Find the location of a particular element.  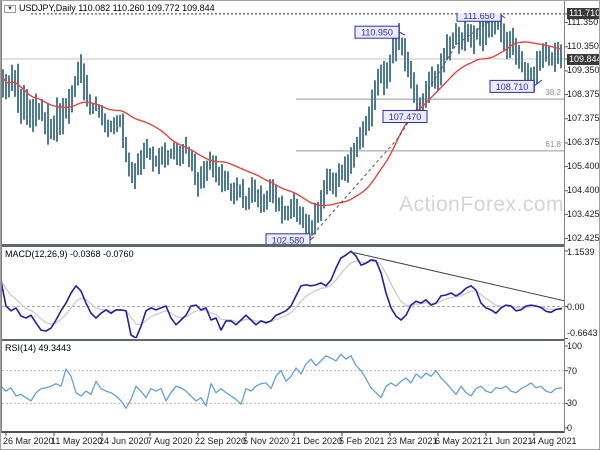

price-axis-label: 111.350 is located at coordinates (583, 22).